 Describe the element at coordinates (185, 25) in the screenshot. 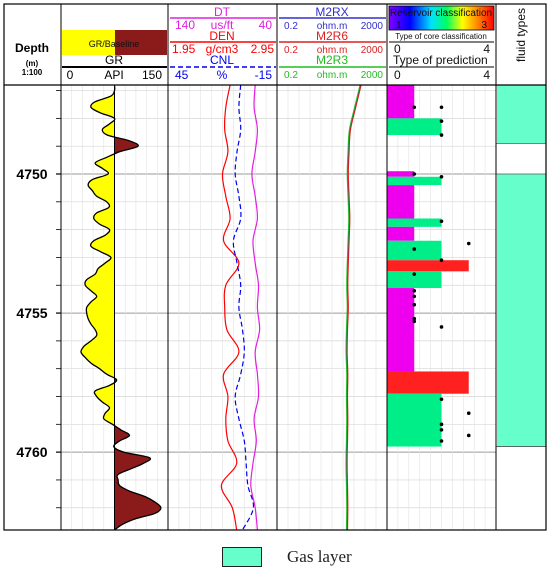

I see `dt-min: 140` at that location.